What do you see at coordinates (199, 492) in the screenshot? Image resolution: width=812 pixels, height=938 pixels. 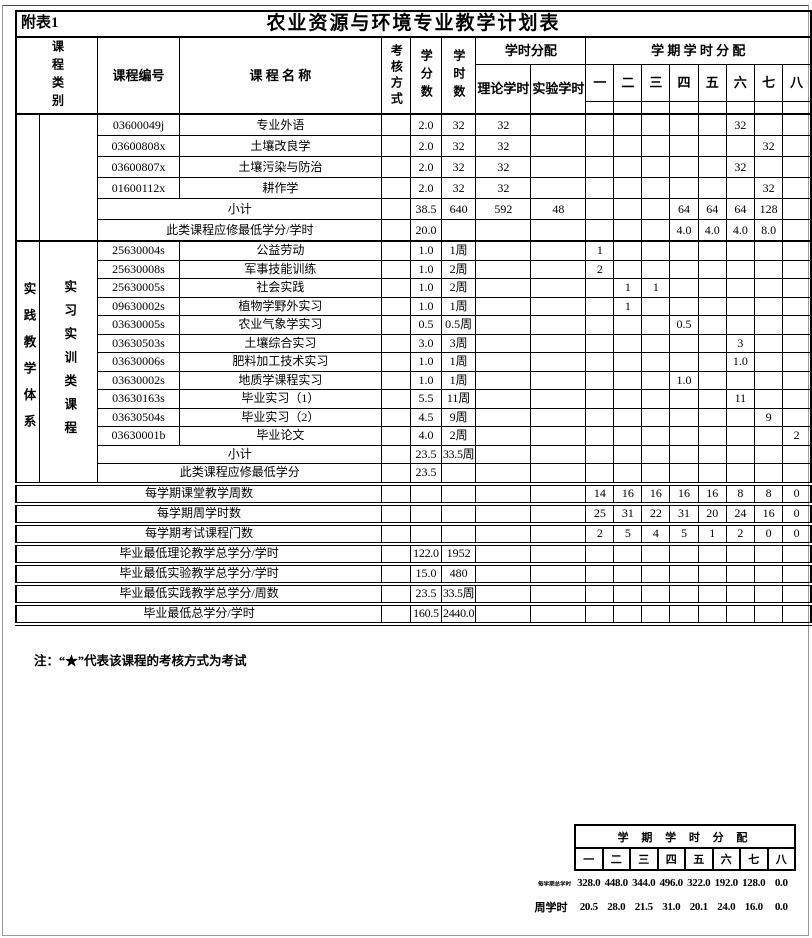 I see `summary-label-cell: 每学期课堂教学周数` at bounding box center [199, 492].